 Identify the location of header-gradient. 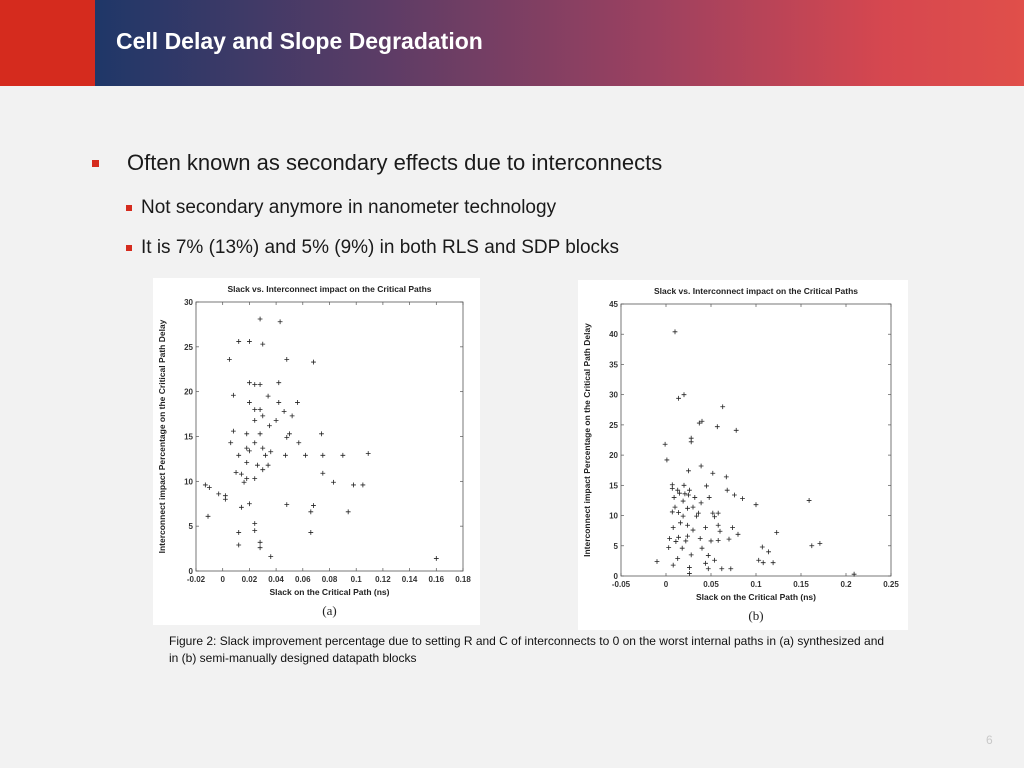
(559, 43).